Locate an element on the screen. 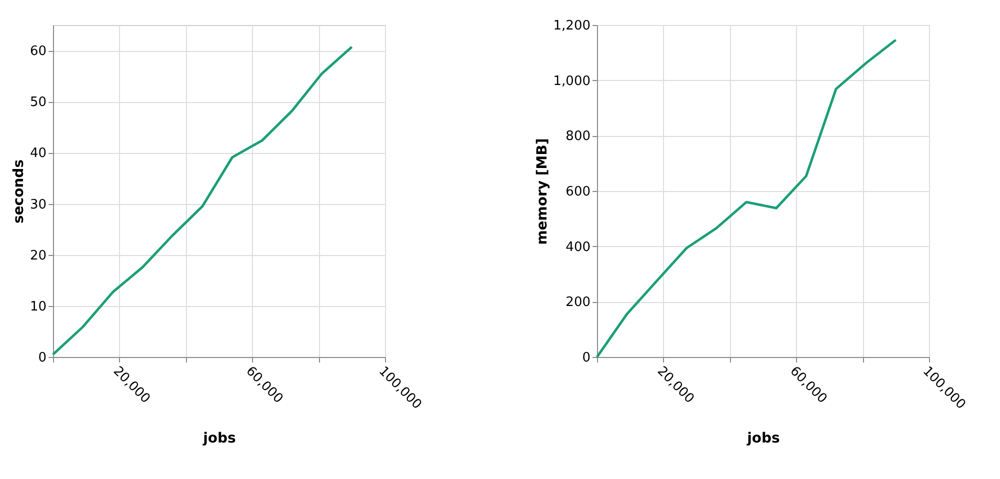 The height and width of the screenshot is (479, 1000). y-tick-label: 800 is located at coordinates (578, 136).